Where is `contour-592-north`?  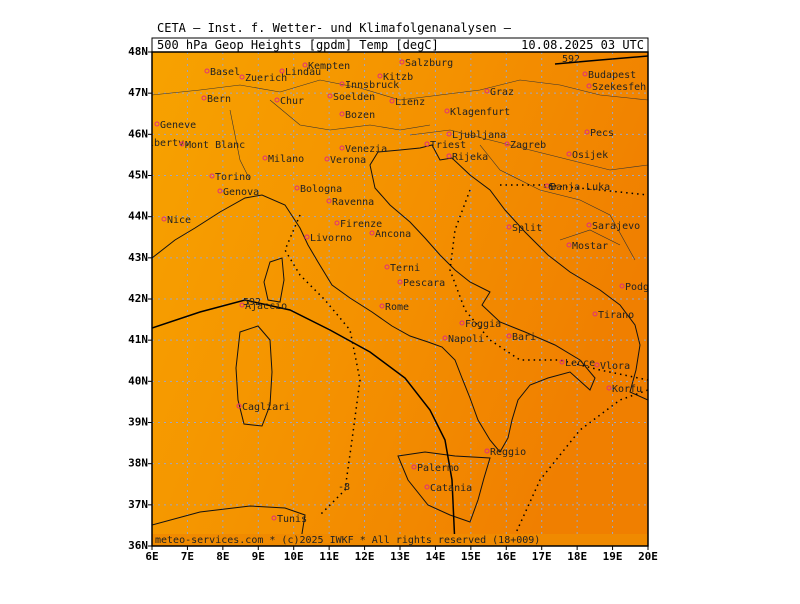 contour-592-north is located at coordinates (601, 60).